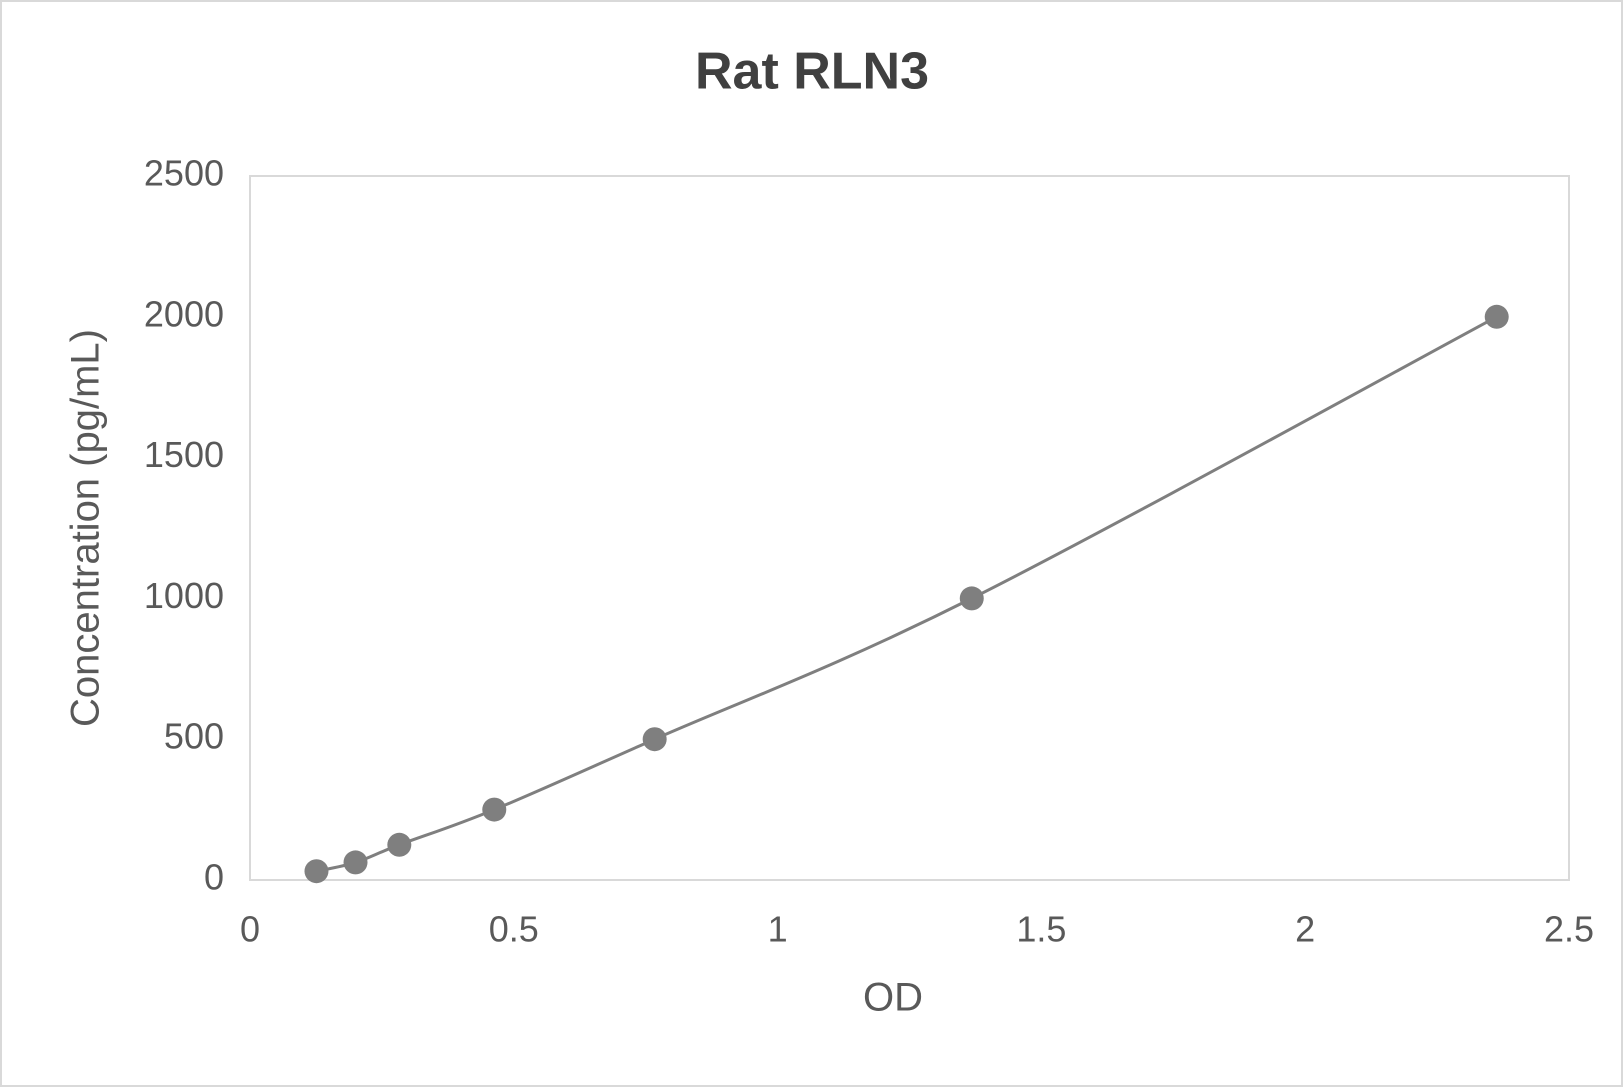 This screenshot has height=1087, width=1623. What do you see at coordinates (194, 736) in the screenshot?
I see `y-tick-label: 500` at bounding box center [194, 736].